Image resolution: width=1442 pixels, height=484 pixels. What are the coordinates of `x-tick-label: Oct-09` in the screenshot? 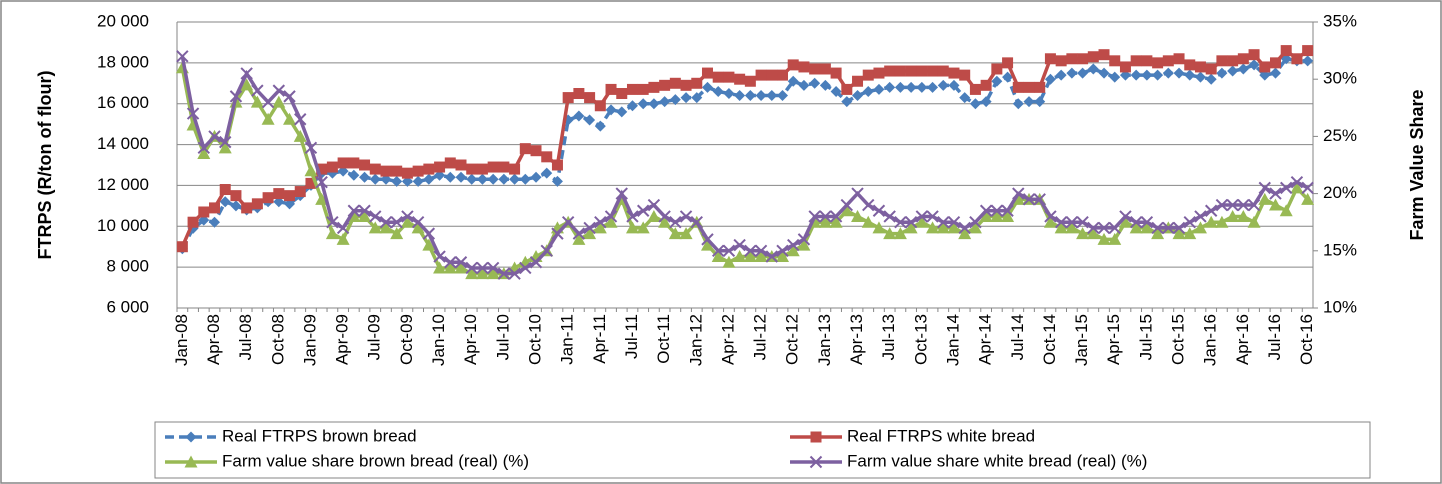 It's located at (406, 339).